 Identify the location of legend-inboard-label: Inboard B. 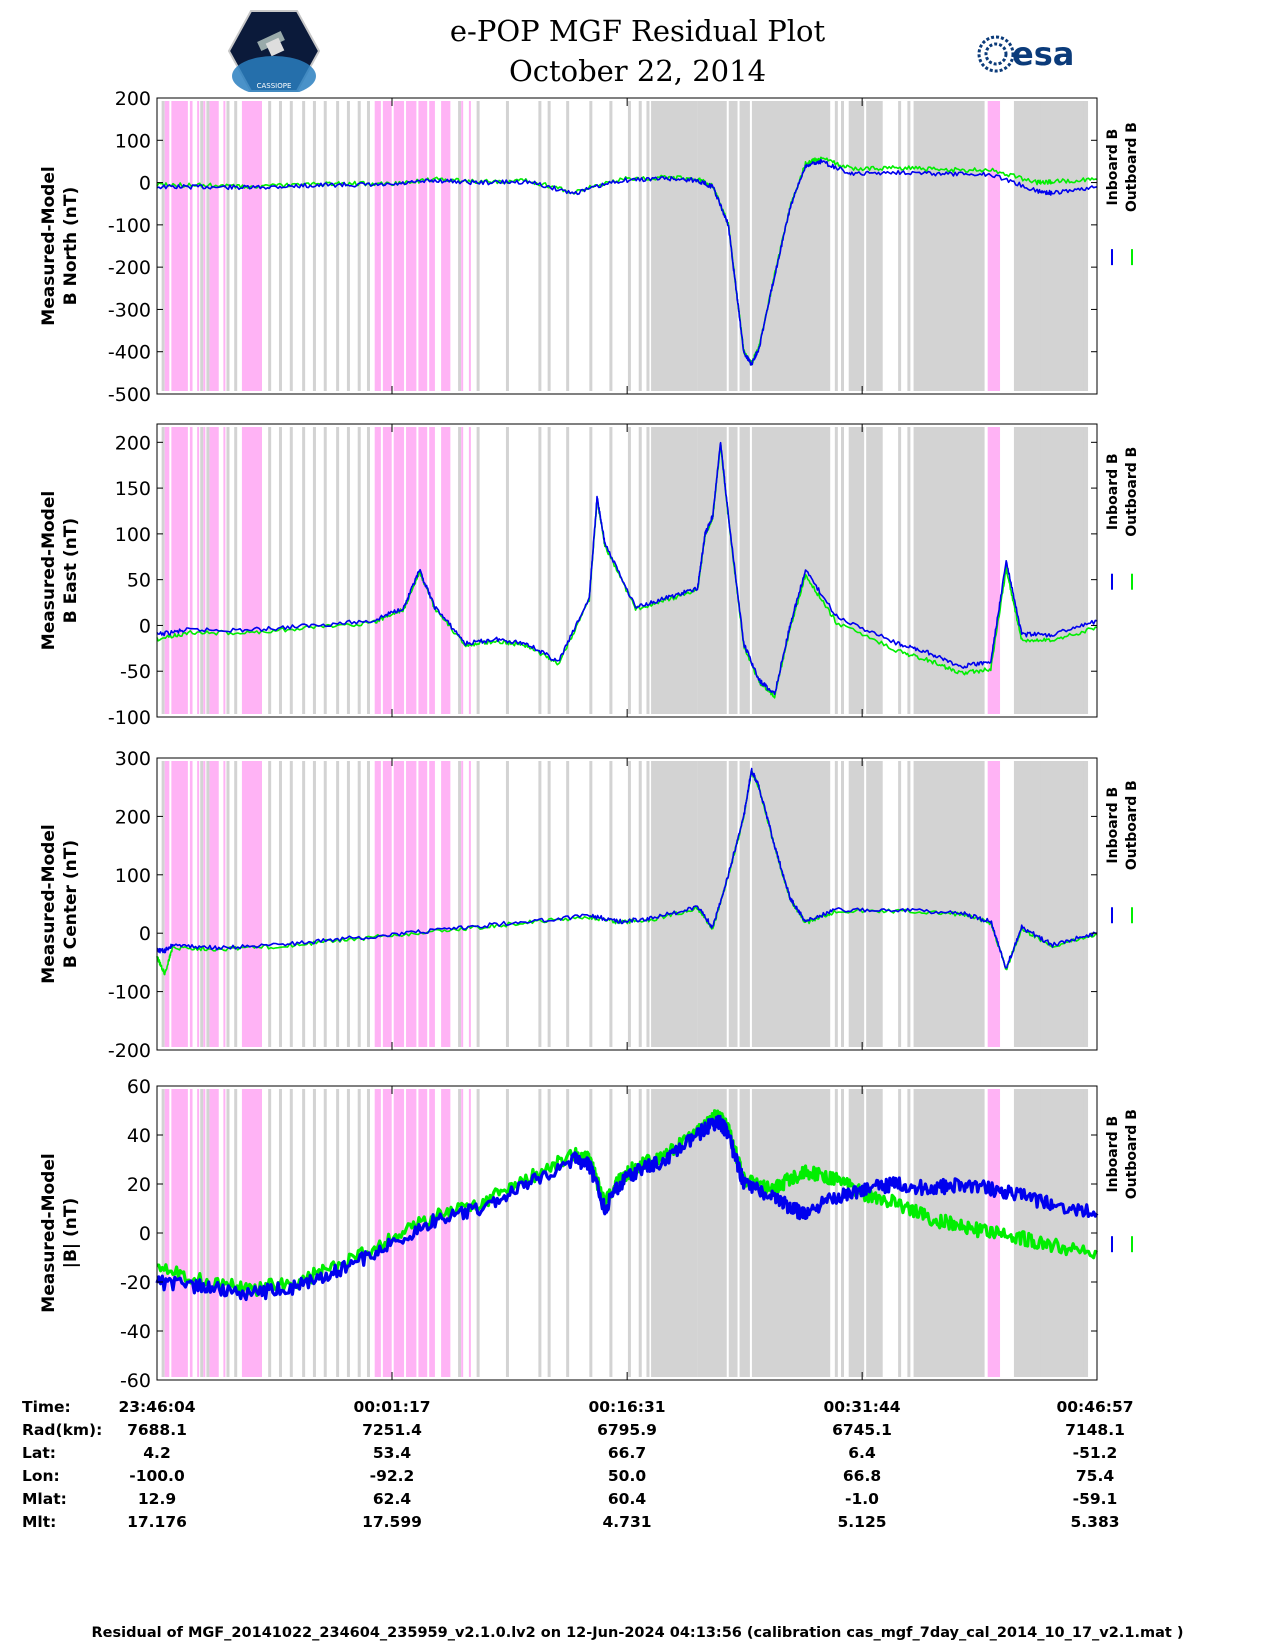
(1113, 1154).